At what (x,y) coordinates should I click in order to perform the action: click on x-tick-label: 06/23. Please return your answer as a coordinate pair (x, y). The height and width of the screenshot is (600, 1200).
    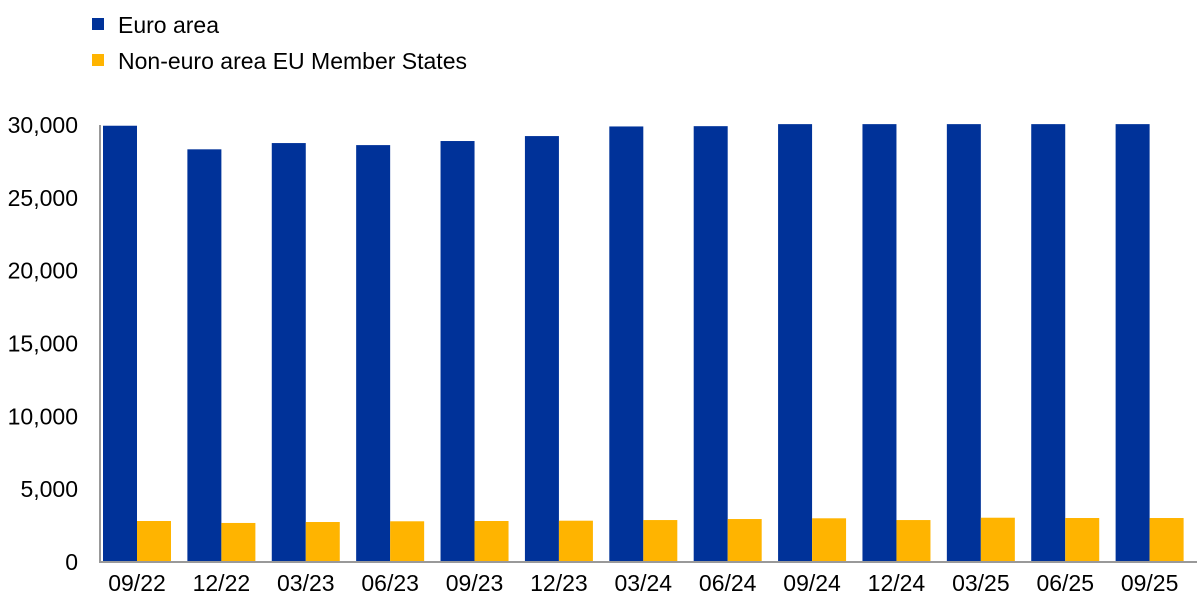
    Looking at the image, I should click on (390, 583).